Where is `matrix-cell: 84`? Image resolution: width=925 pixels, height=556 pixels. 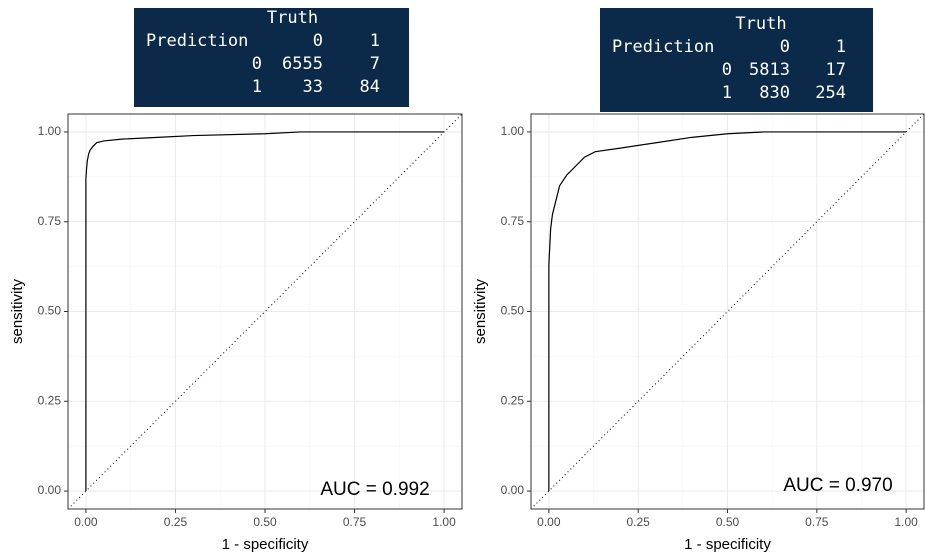 matrix-cell: 84 is located at coordinates (370, 87).